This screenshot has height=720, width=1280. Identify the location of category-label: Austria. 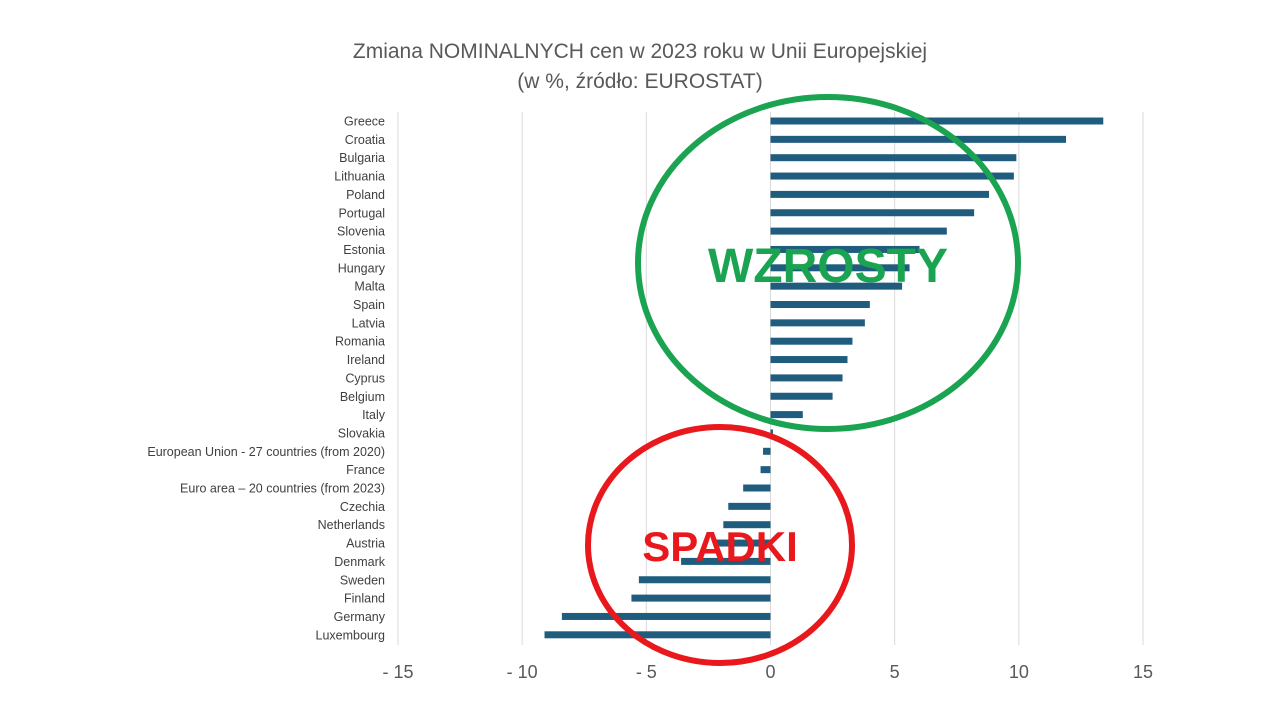
(365, 544).